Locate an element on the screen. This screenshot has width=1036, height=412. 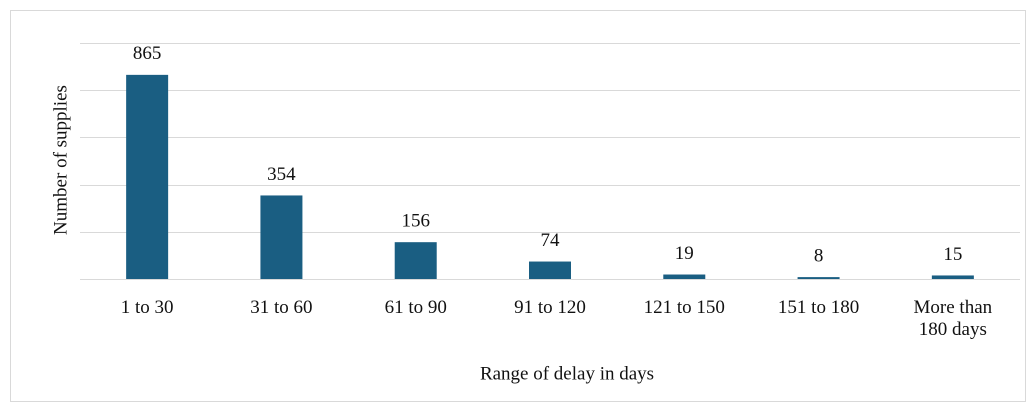
y-axis-title: Number of supplies is located at coordinates (60, 160).